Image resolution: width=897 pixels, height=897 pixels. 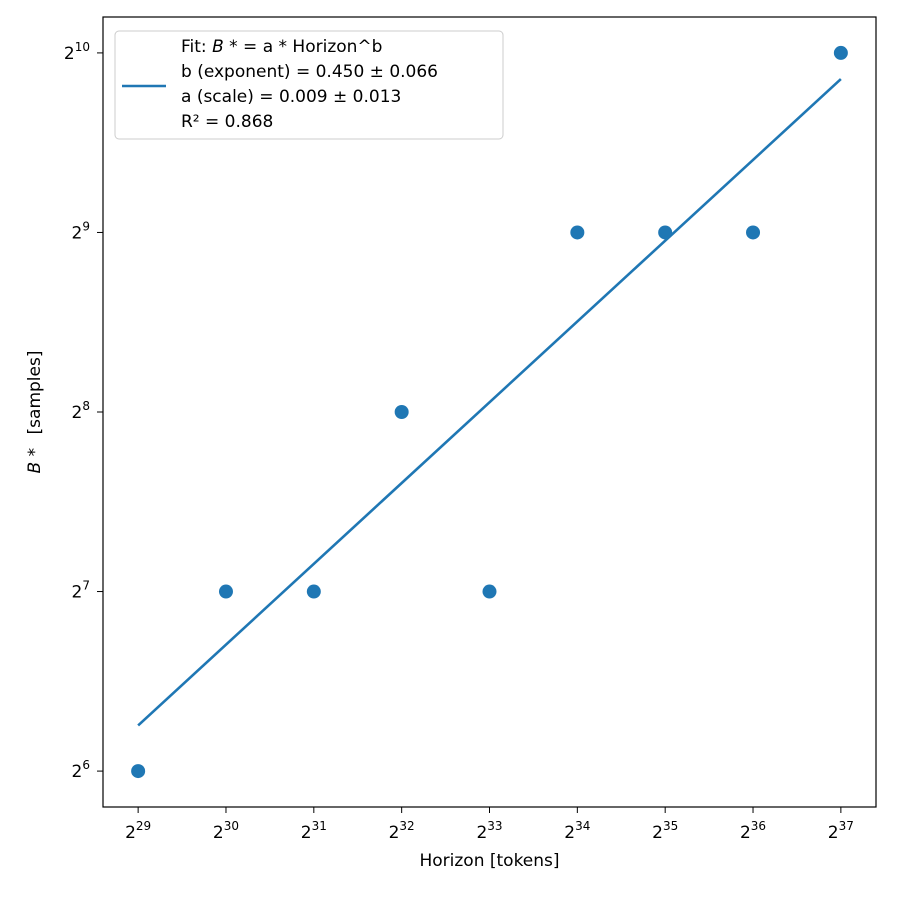 I want to click on x-tick-exponent: 34, so click(x=582, y=826).